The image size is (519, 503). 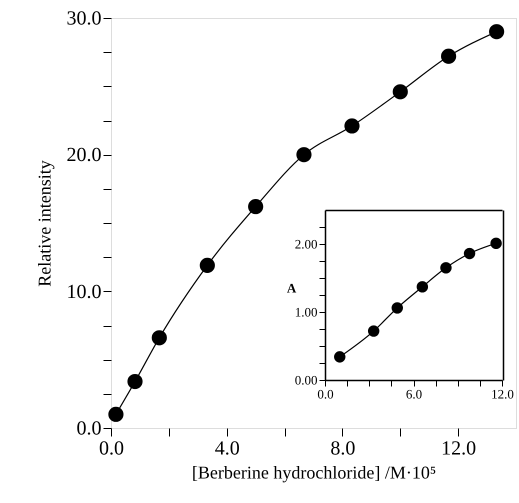 What do you see at coordinates (306, 244) in the screenshot?
I see `y-tick-label: 2.00` at bounding box center [306, 244].